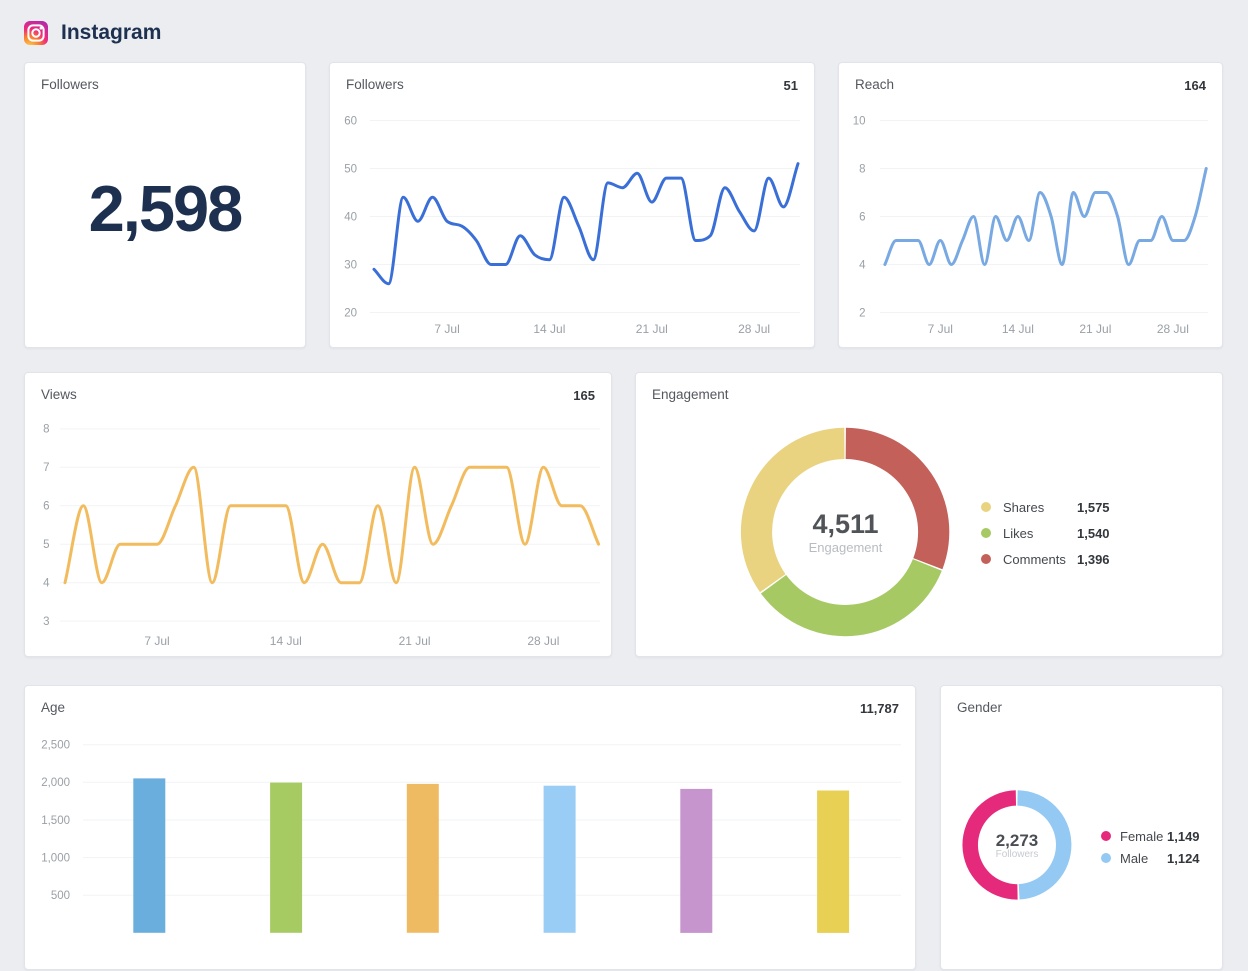  What do you see at coordinates (55, 858) in the screenshot?
I see `svg-text: 1,000` at bounding box center [55, 858].